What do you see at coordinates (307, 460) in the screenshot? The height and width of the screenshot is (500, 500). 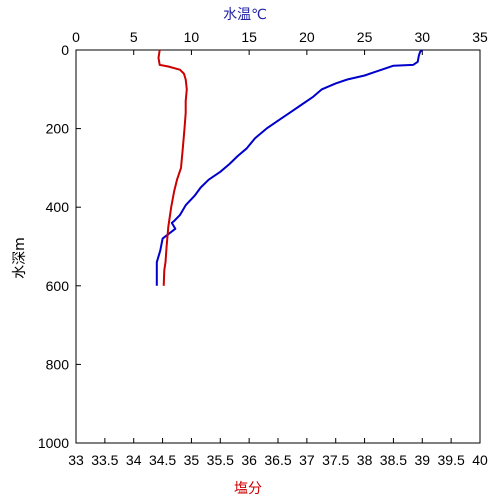 I see `bottom-axis-tick-label: 37` at bounding box center [307, 460].